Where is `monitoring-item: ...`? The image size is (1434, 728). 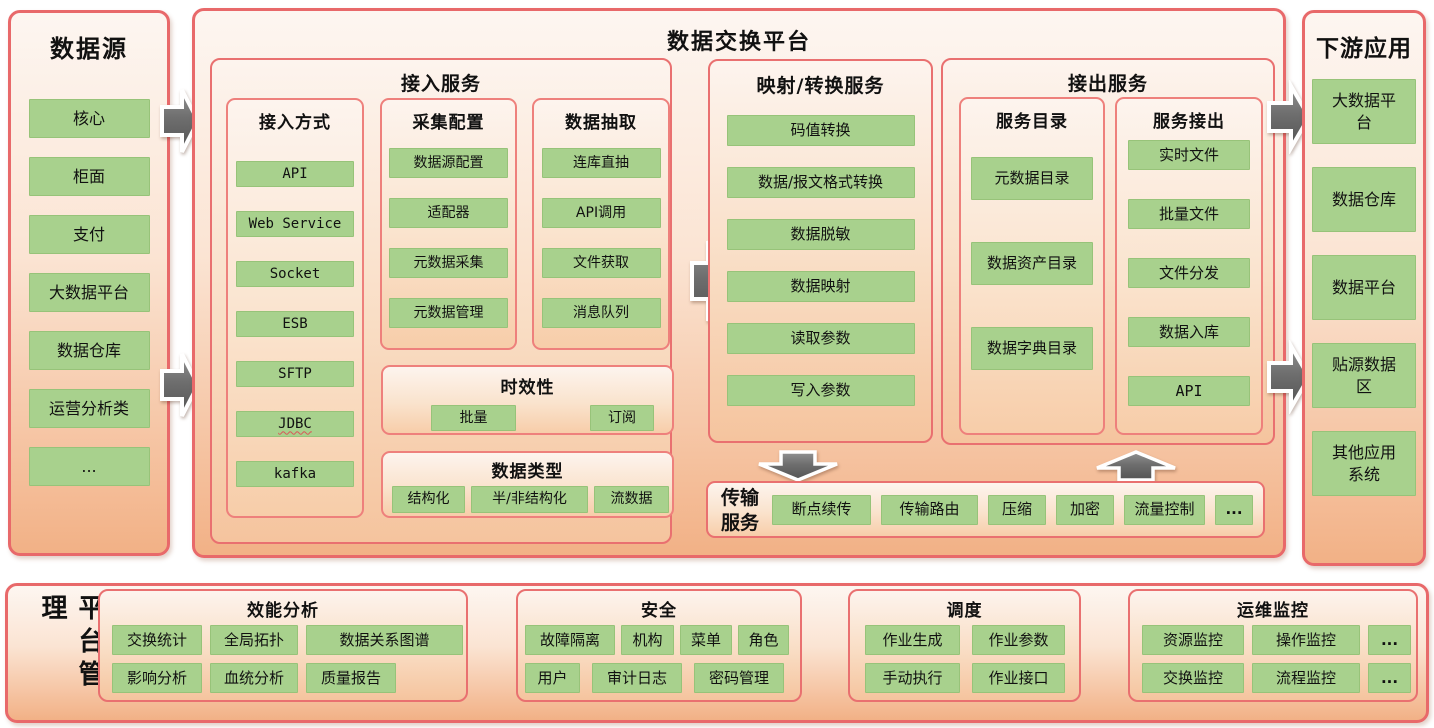 monitoring-item: ... is located at coordinates (1389, 640).